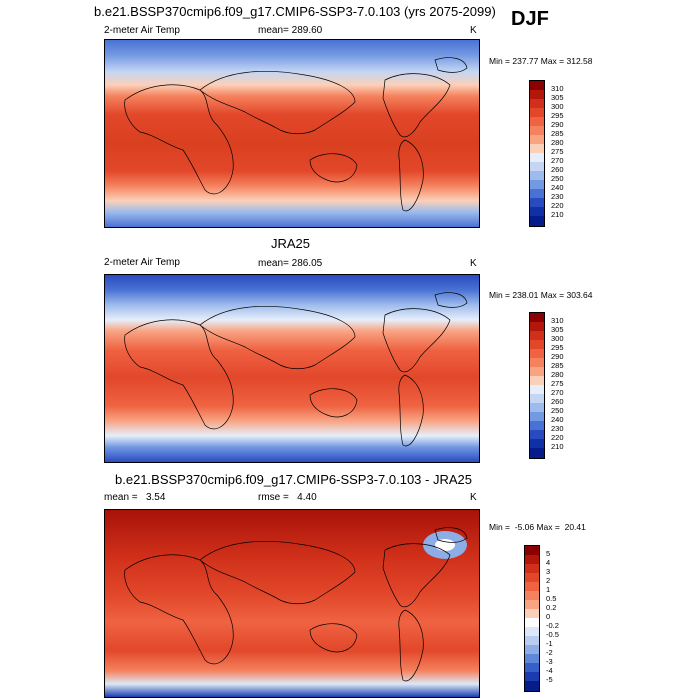  What do you see at coordinates (473, 263) in the screenshot?
I see `panel2-units-label: K` at bounding box center [473, 263].